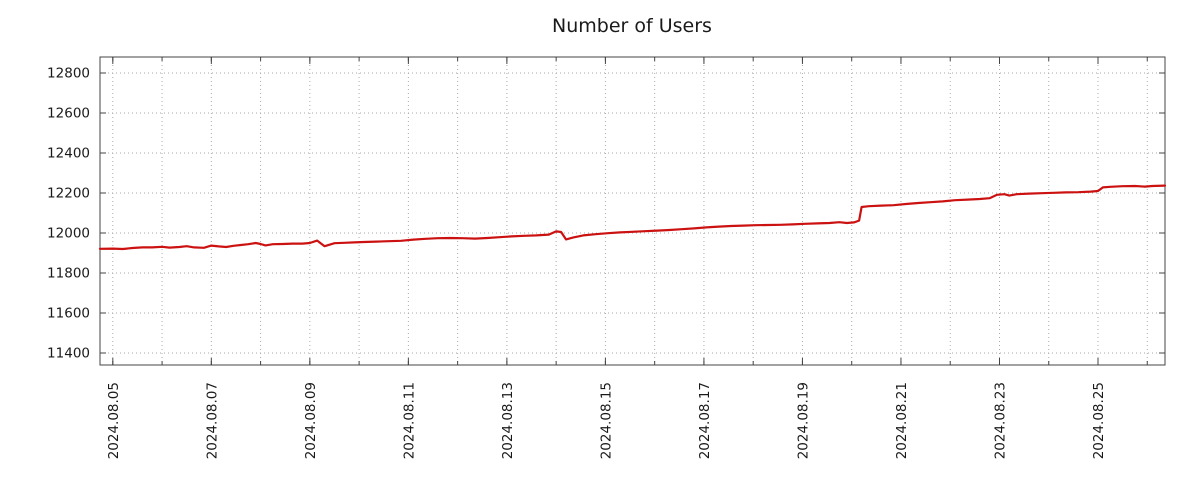 The width and height of the screenshot is (1200, 500). What do you see at coordinates (409, 420) in the screenshot?
I see `x-axis-tick-label: 2024.08.11` at bounding box center [409, 420].